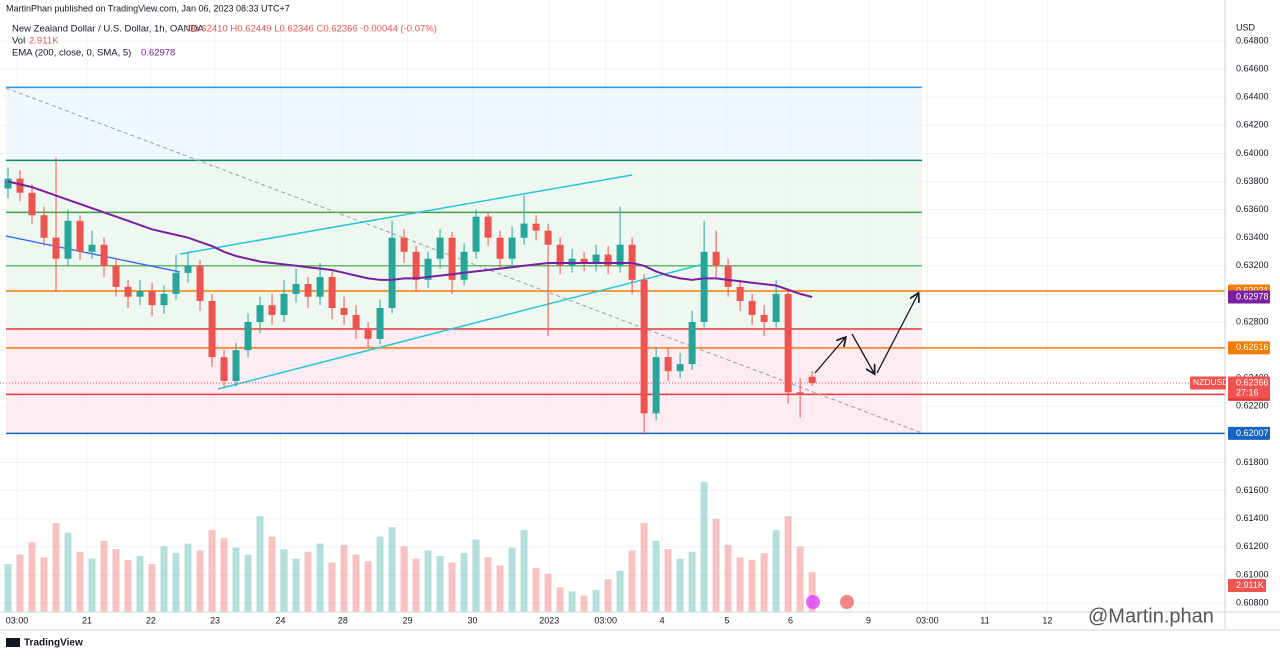  Describe the element at coordinates (1252, 462) in the screenshot. I see `y-tick-label: 0.61800` at that location.